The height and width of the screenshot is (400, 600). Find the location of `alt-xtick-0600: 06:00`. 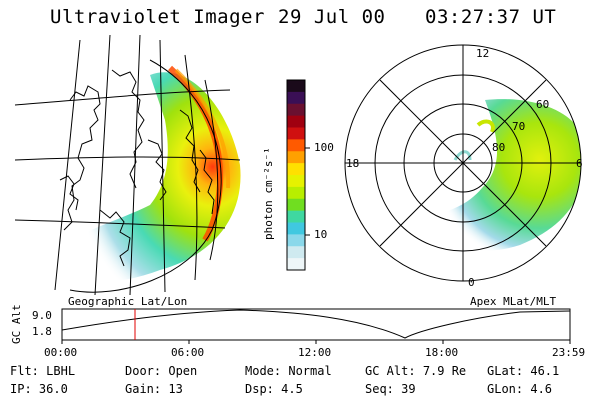

alt-xtick-0600: 06:00 is located at coordinates (188, 352).